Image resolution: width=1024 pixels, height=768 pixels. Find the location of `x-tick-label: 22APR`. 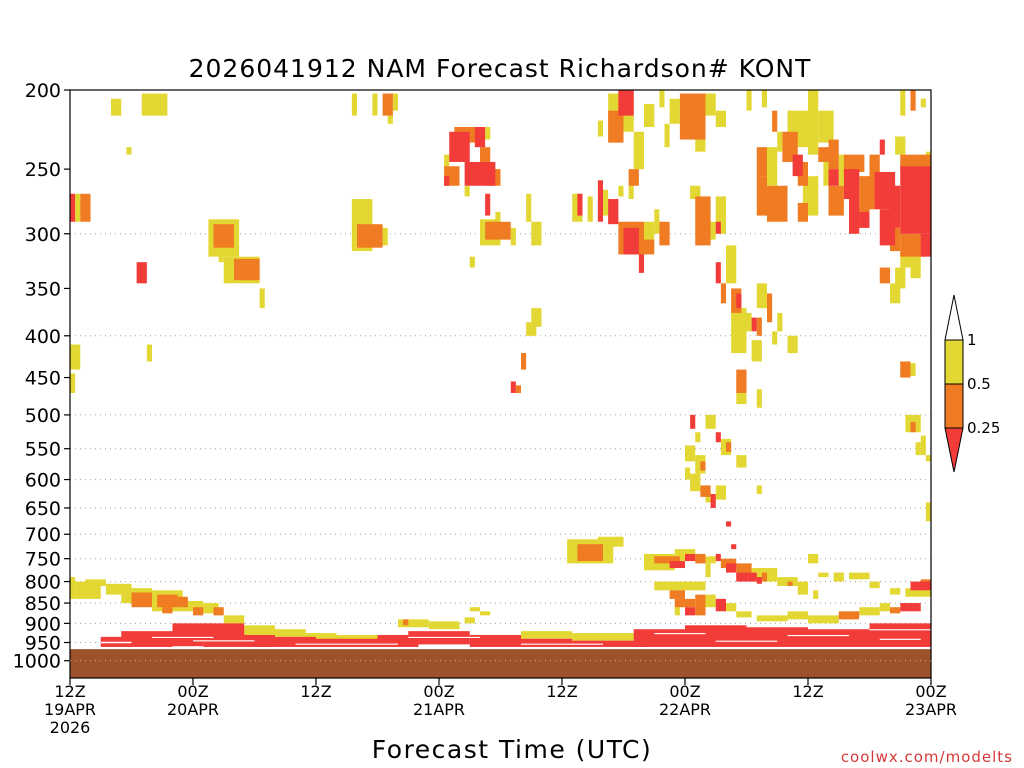

x-tick-label: 22APR is located at coordinates (685, 709).